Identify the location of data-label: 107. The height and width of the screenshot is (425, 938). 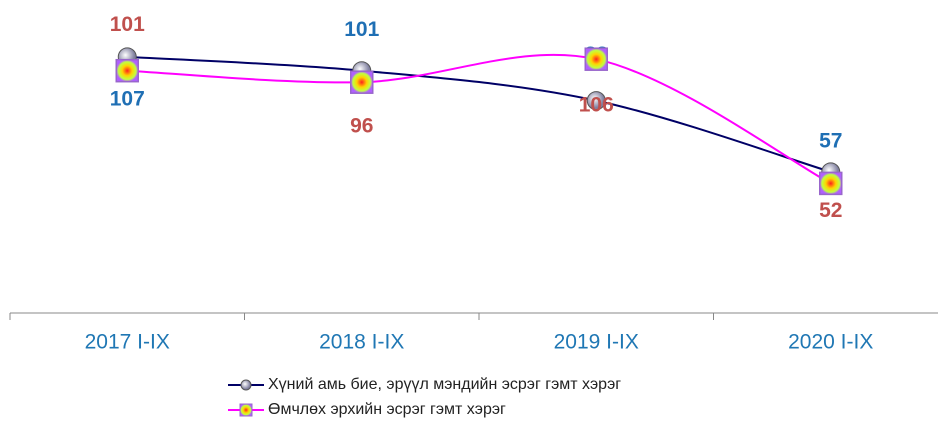
(127, 98).